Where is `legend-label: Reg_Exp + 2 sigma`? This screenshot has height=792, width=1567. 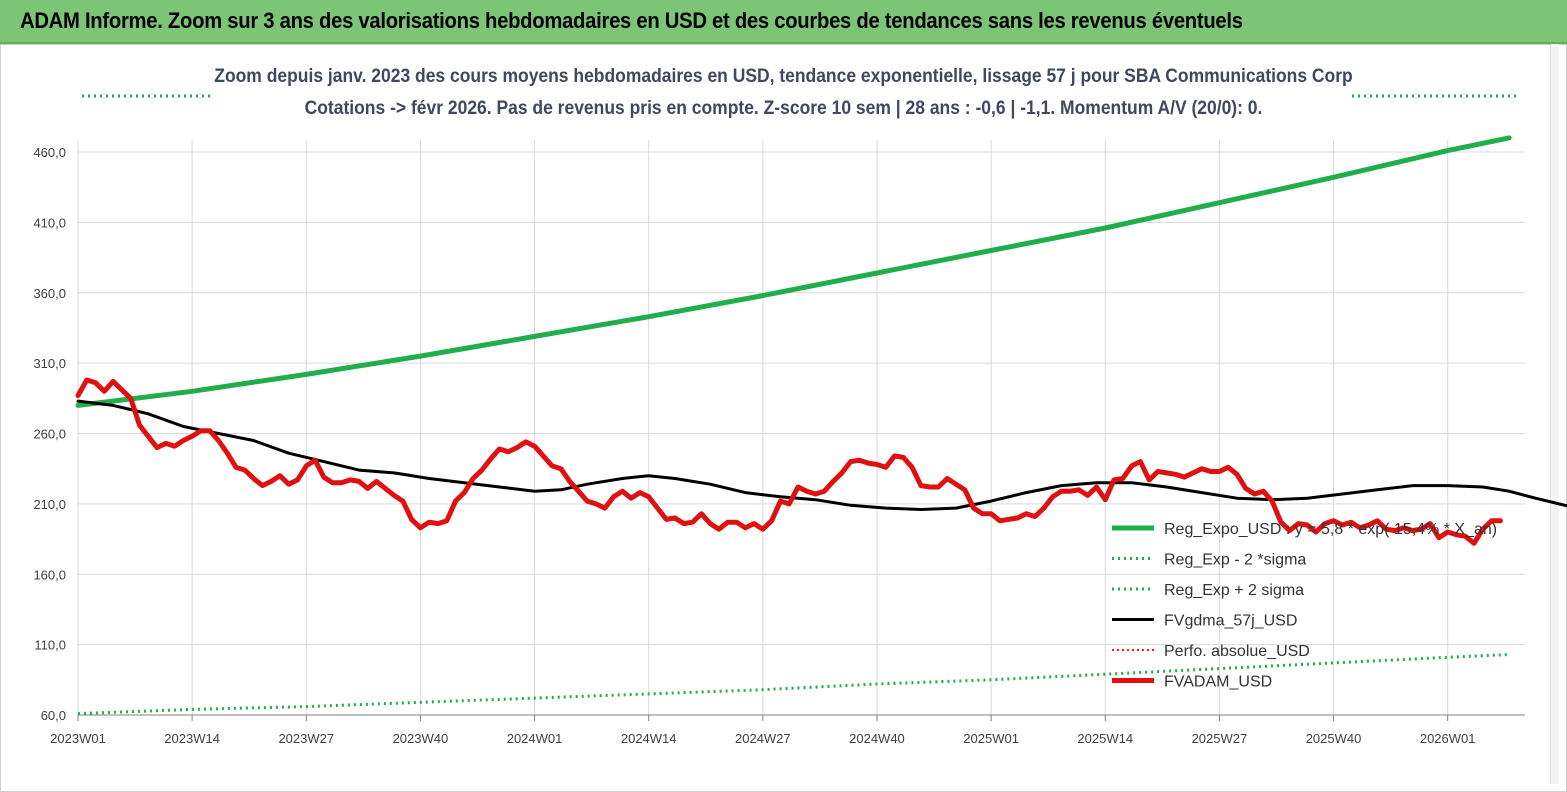
legend-label: Reg_Exp + 2 sigma is located at coordinates (1234, 590).